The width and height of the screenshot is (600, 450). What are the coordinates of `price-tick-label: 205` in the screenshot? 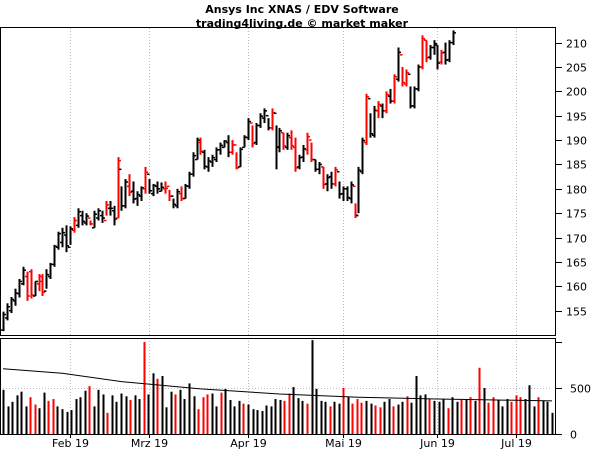 It's located at (576, 68).